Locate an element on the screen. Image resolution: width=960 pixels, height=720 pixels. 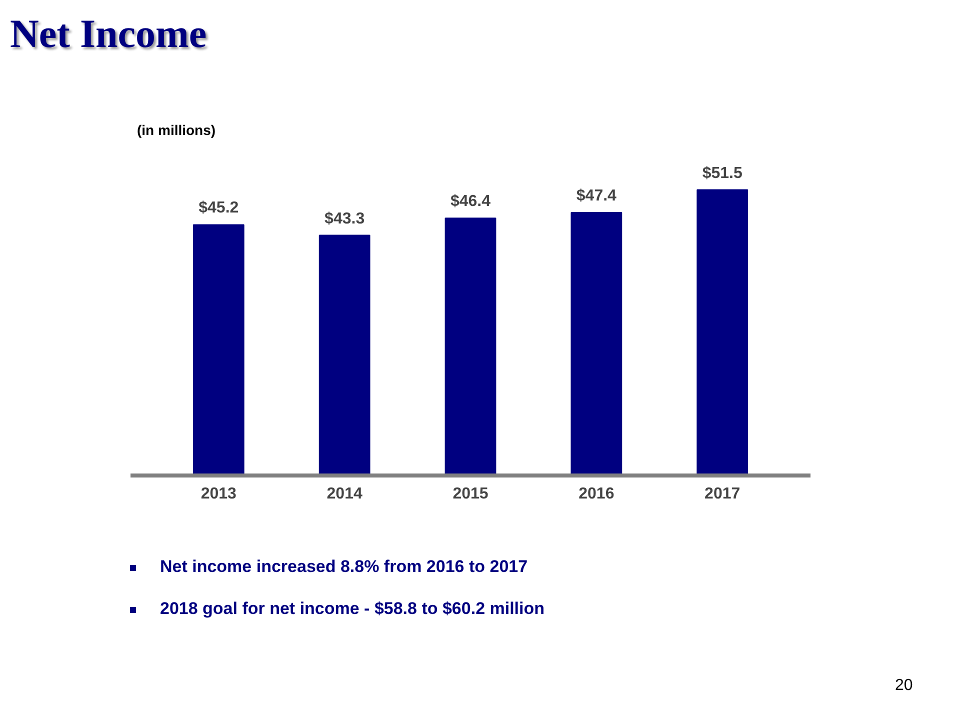
text: Net income increased 8.8% from 2016 to 2017 is located at coordinates (344, 567).